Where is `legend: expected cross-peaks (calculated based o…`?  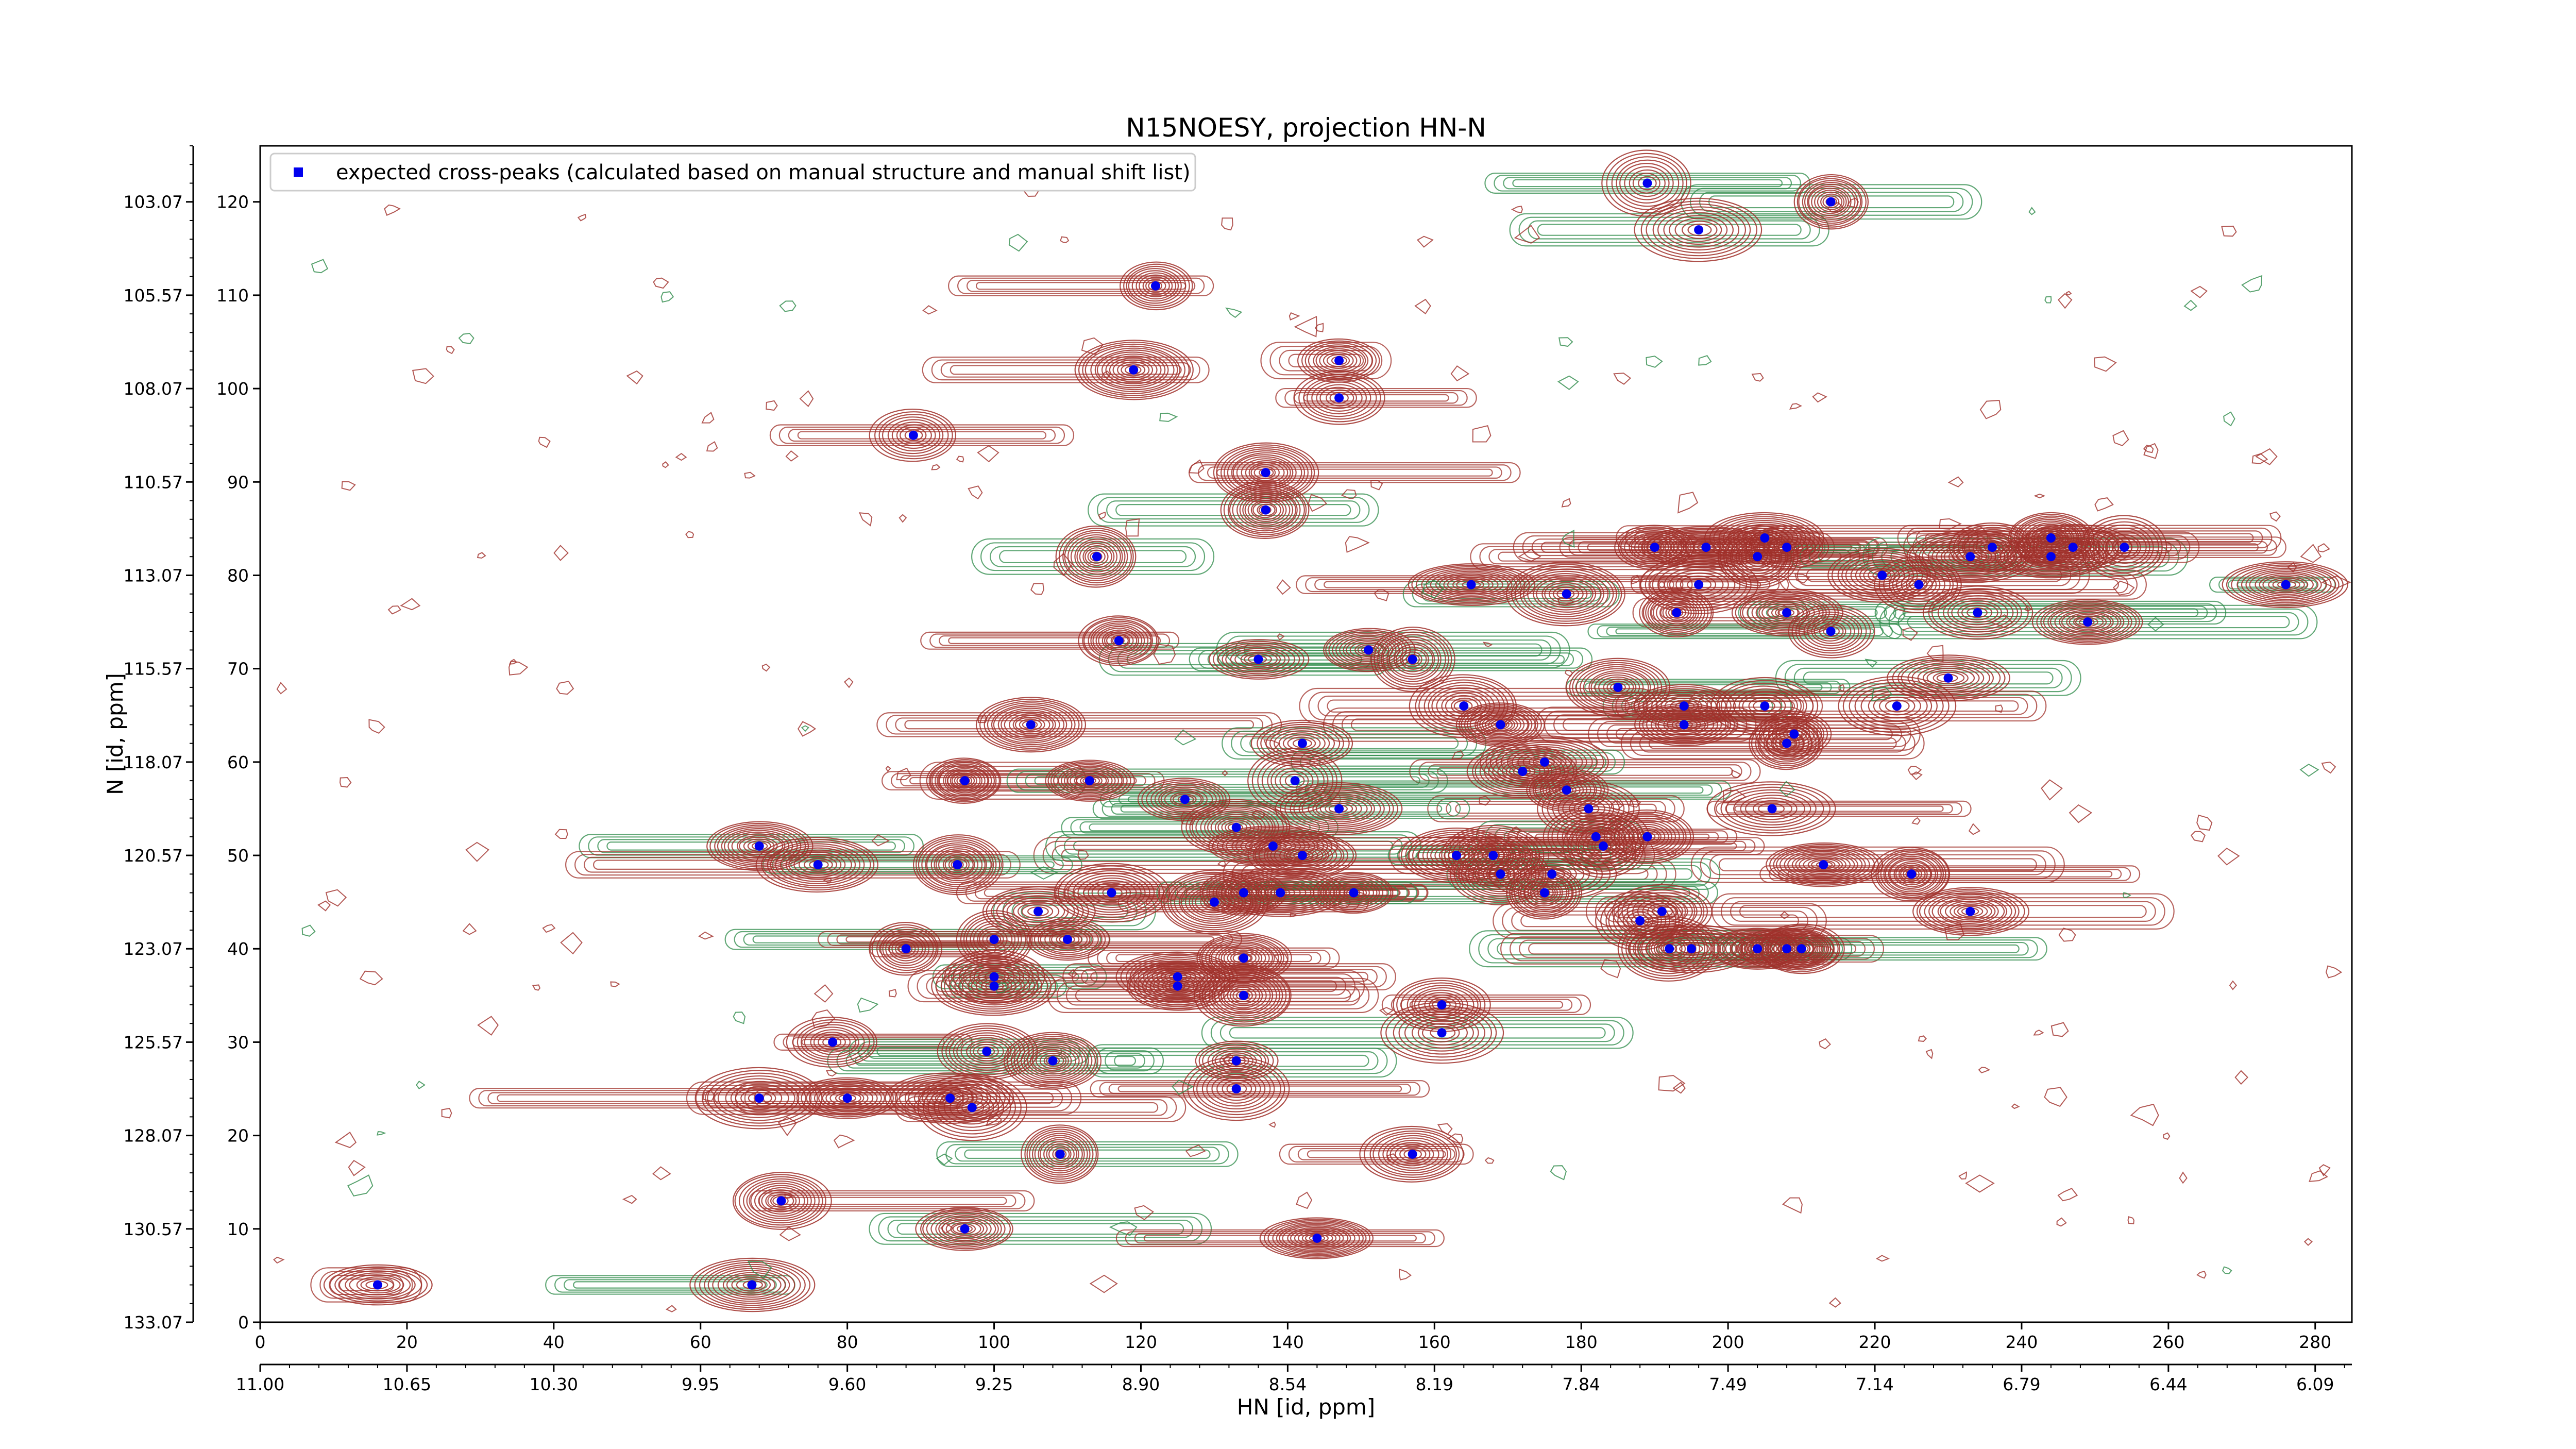
legend: expected cross-peaks (calculated based o… is located at coordinates (732, 172).